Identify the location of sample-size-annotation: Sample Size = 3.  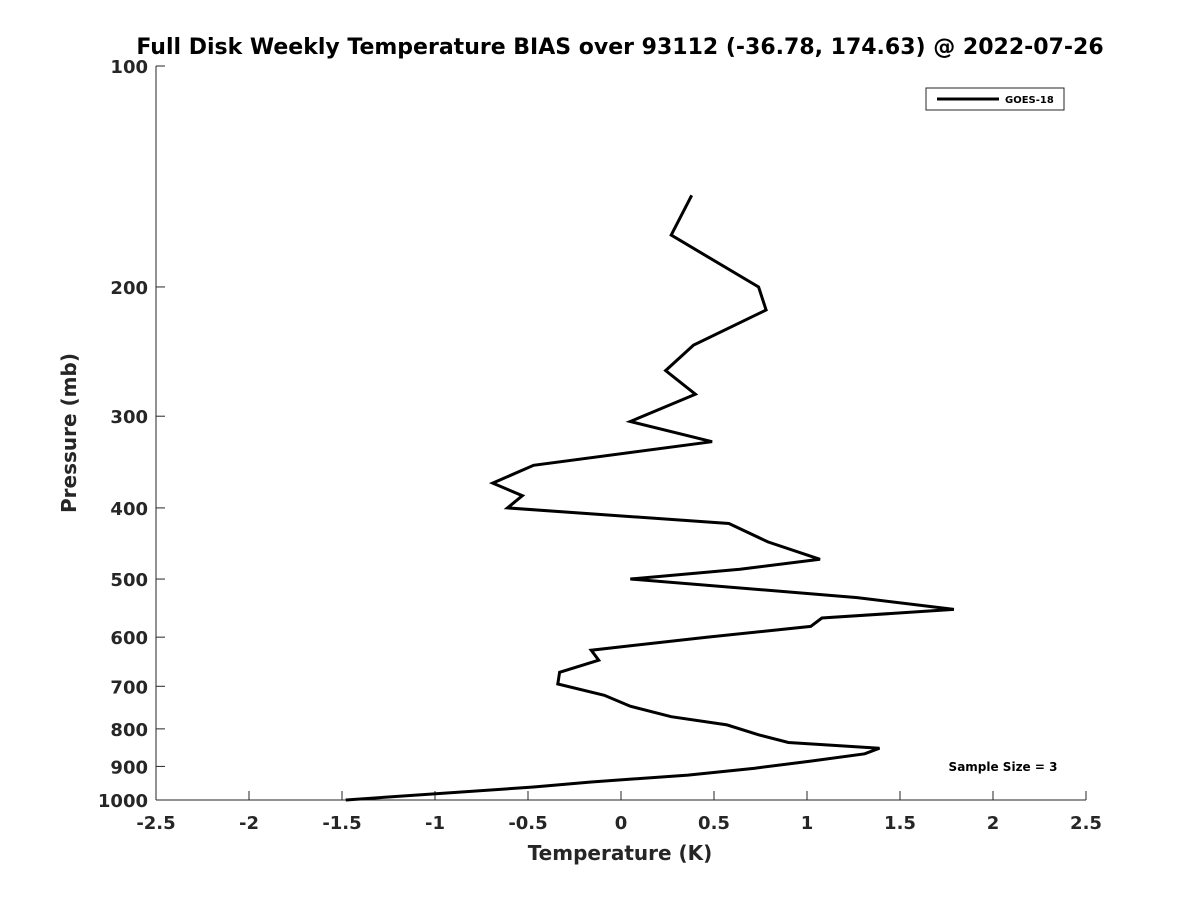
(1003, 767).